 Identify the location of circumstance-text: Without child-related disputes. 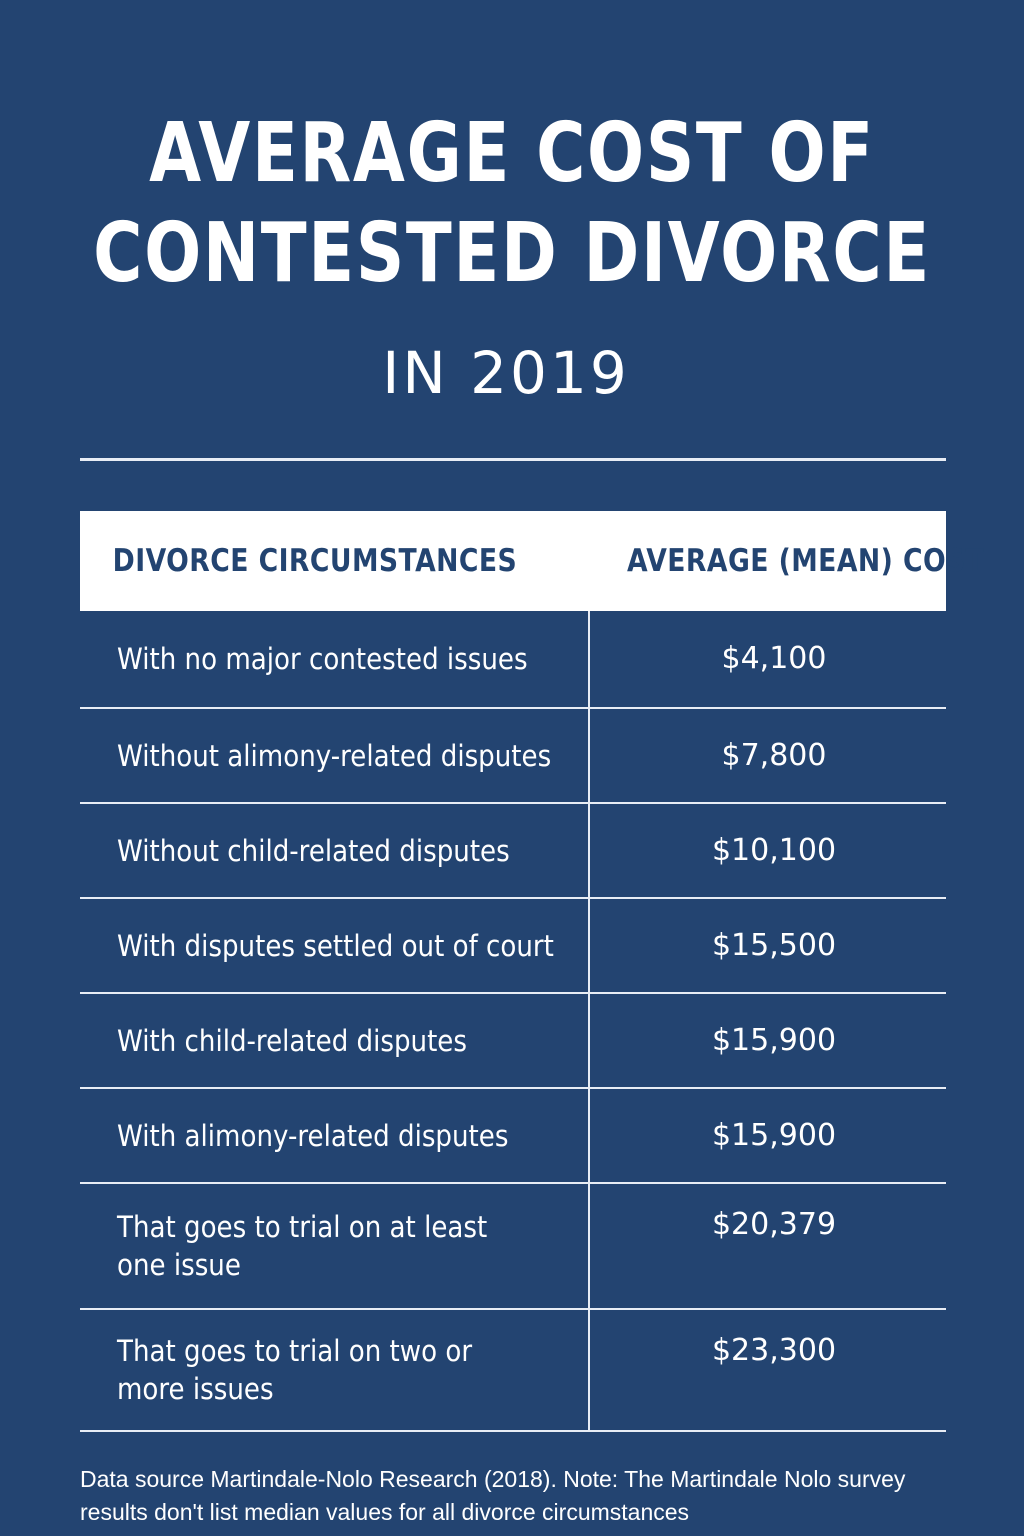
(313, 850).